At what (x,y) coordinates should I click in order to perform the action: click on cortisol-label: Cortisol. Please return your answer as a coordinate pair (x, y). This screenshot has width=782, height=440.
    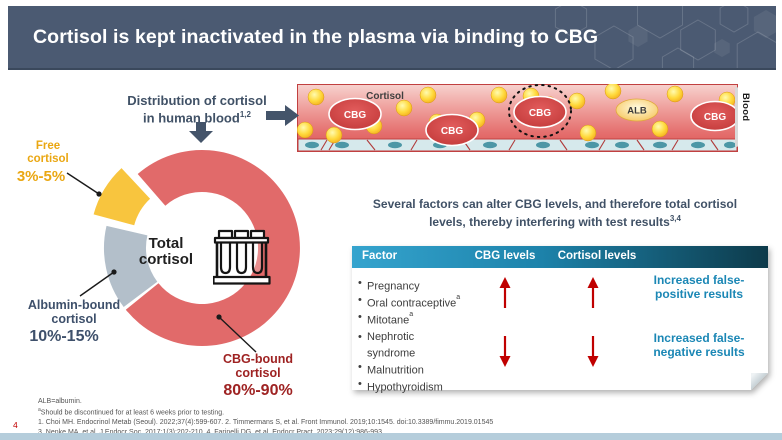
    Looking at the image, I should click on (385, 96).